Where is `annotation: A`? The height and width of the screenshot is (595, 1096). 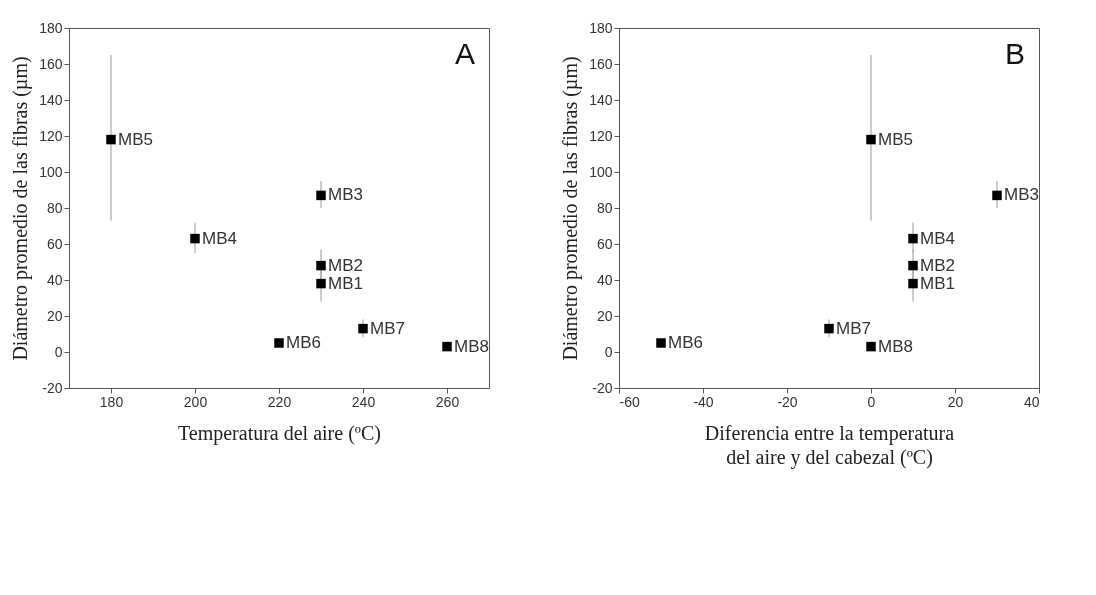
annotation: A is located at coordinates (464, 53).